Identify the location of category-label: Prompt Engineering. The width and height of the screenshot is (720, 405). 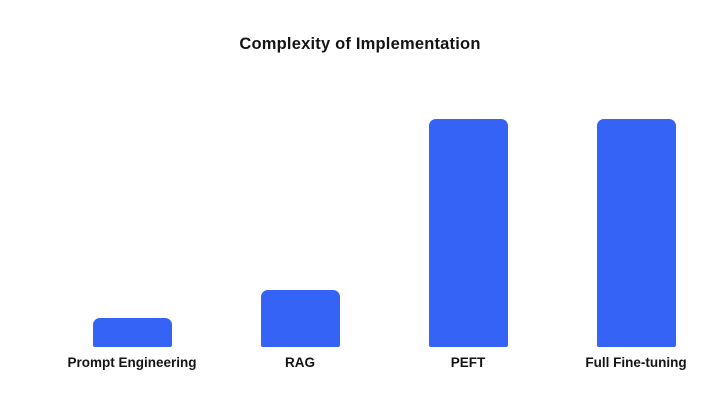
(132, 362).